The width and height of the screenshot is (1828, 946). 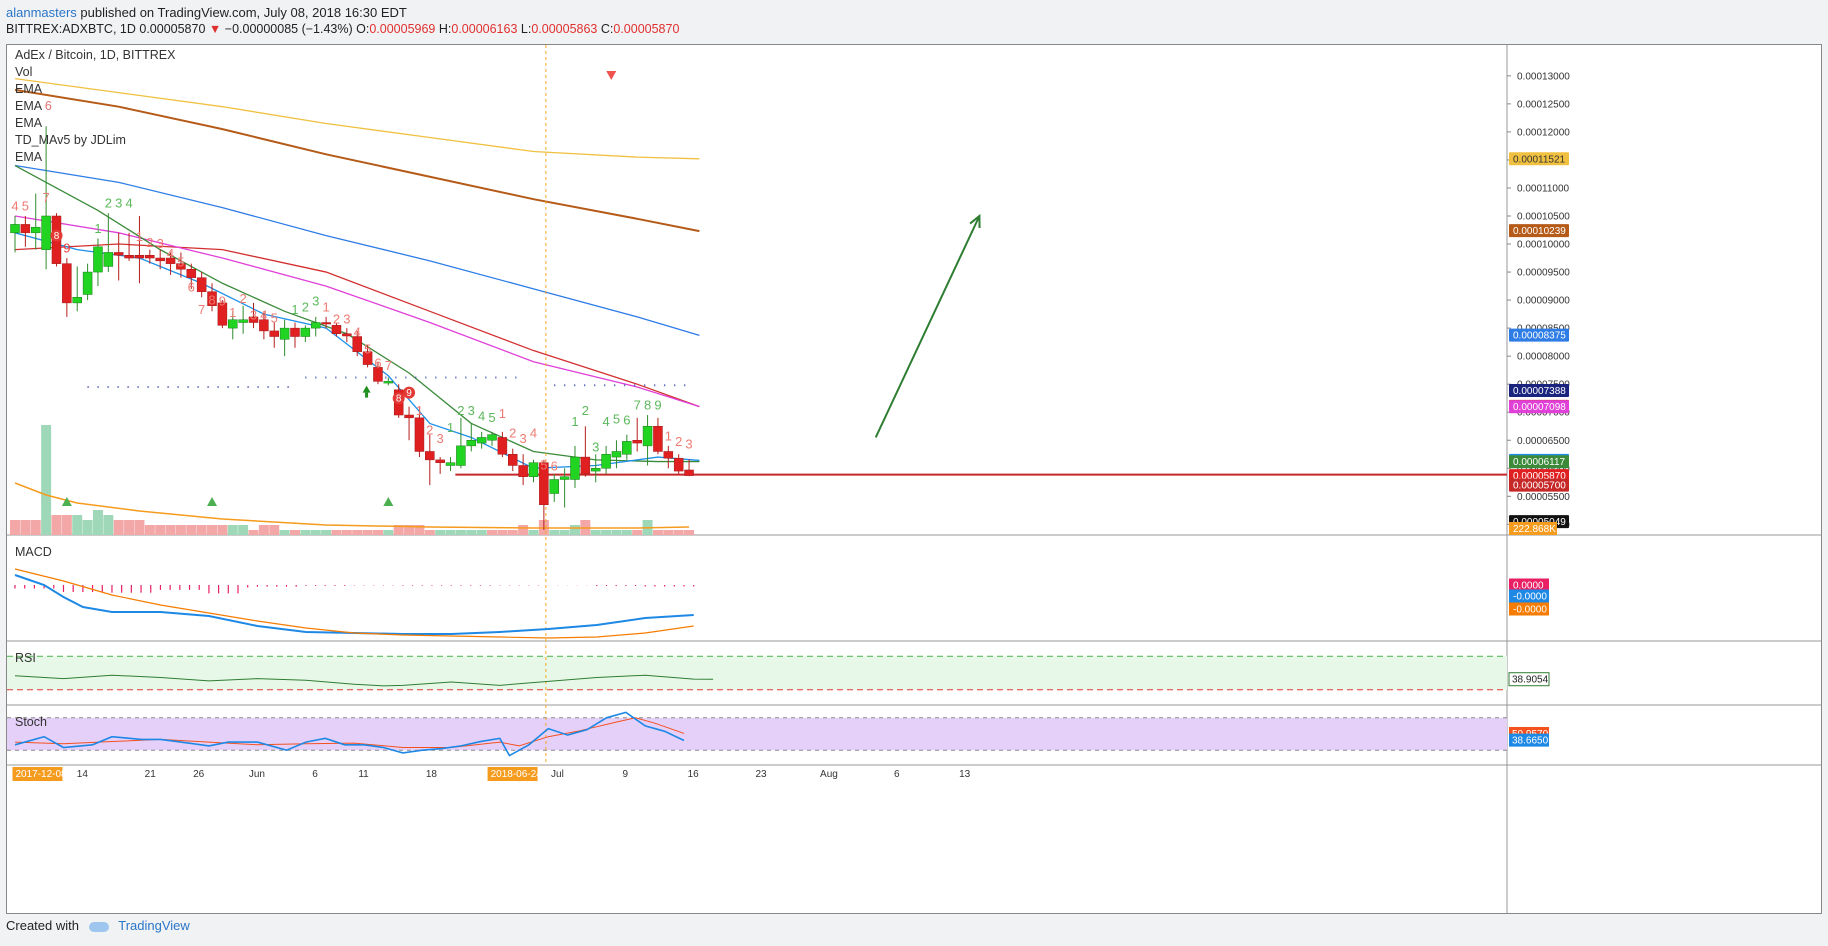 What do you see at coordinates (172, 29) in the screenshot?
I see `last-price: 0.00005870` at bounding box center [172, 29].